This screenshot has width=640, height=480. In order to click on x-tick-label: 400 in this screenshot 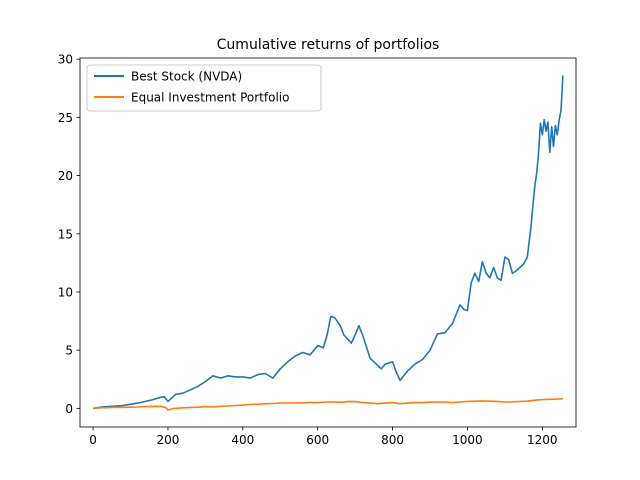, I will do `click(242, 440)`.